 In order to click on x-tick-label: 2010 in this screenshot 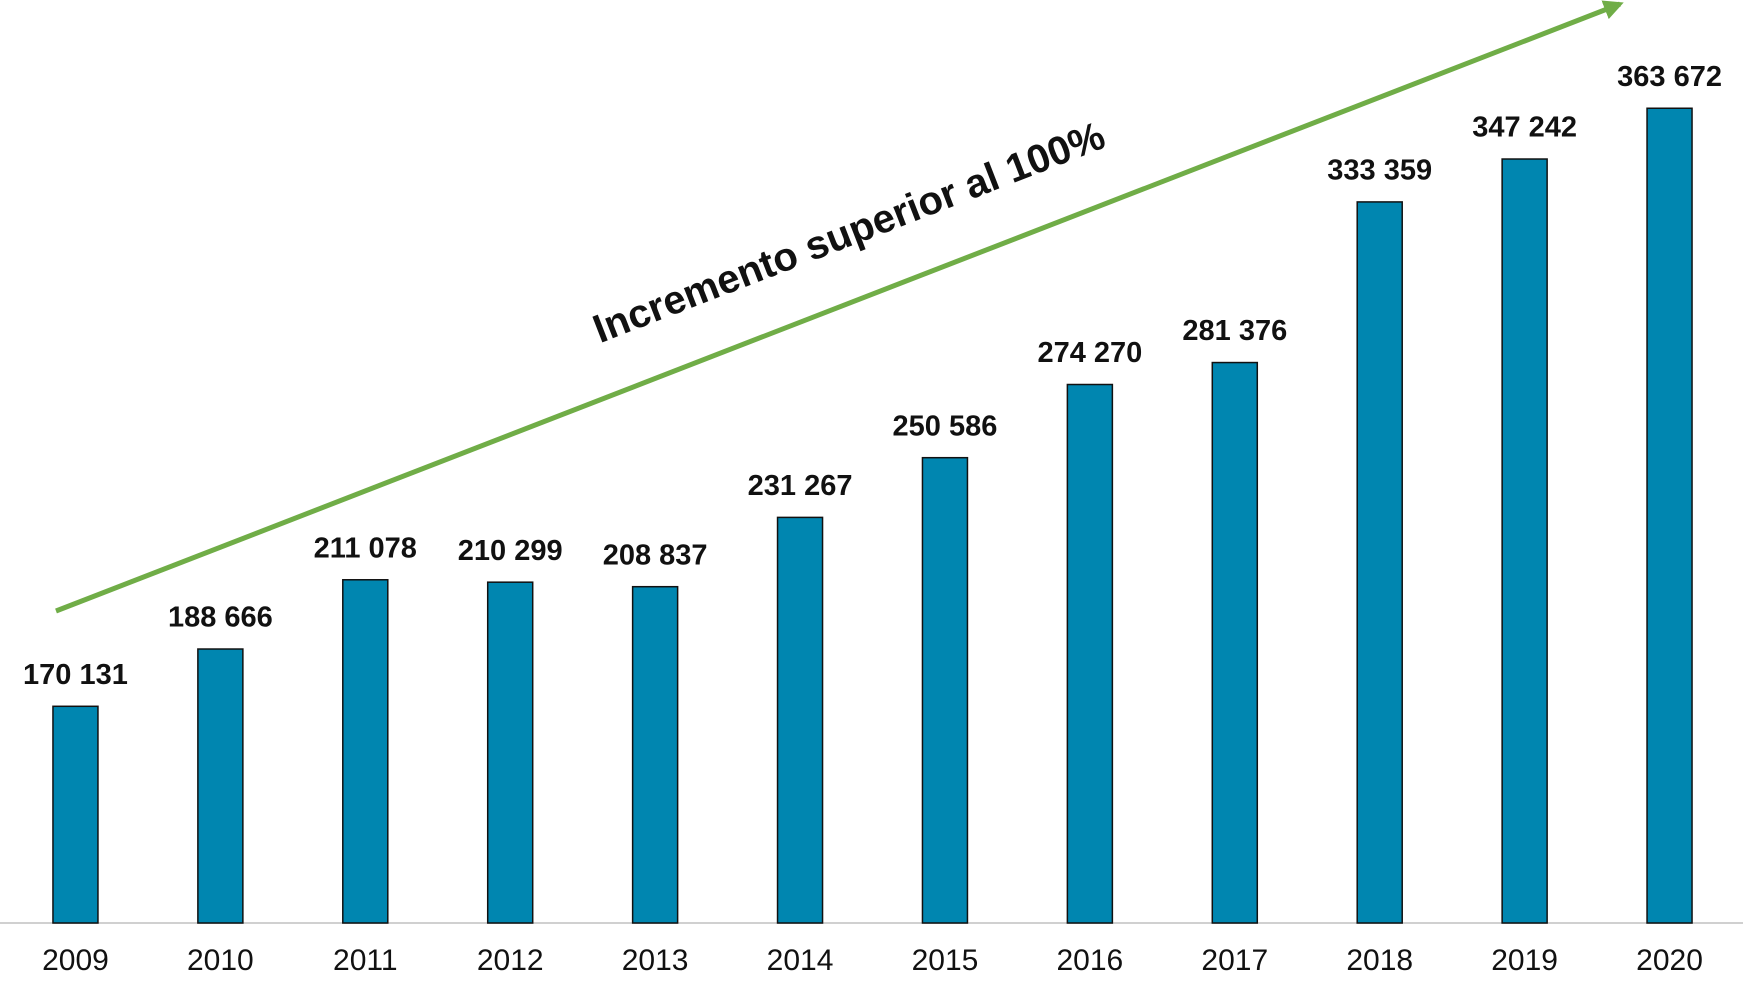, I will do `click(220, 960)`.